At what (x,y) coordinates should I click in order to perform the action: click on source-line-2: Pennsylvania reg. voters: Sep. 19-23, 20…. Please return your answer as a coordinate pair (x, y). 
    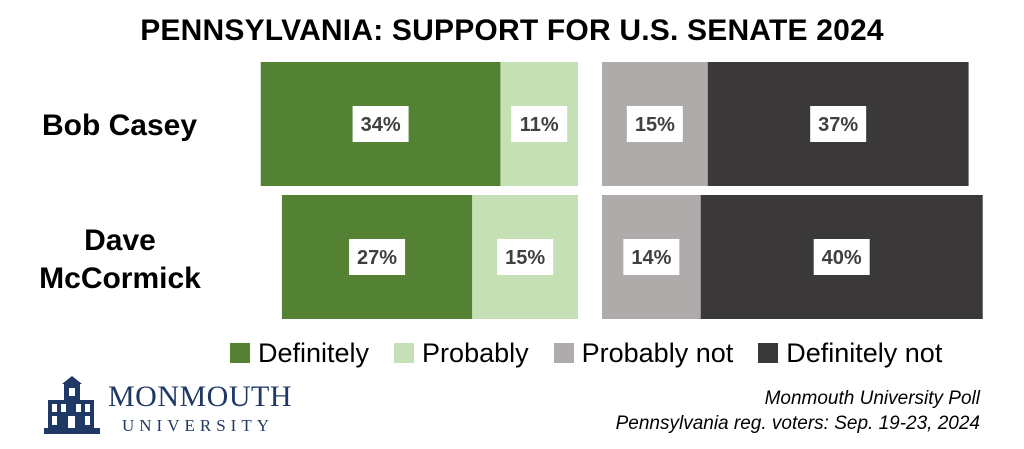
    Looking at the image, I should click on (797, 423).